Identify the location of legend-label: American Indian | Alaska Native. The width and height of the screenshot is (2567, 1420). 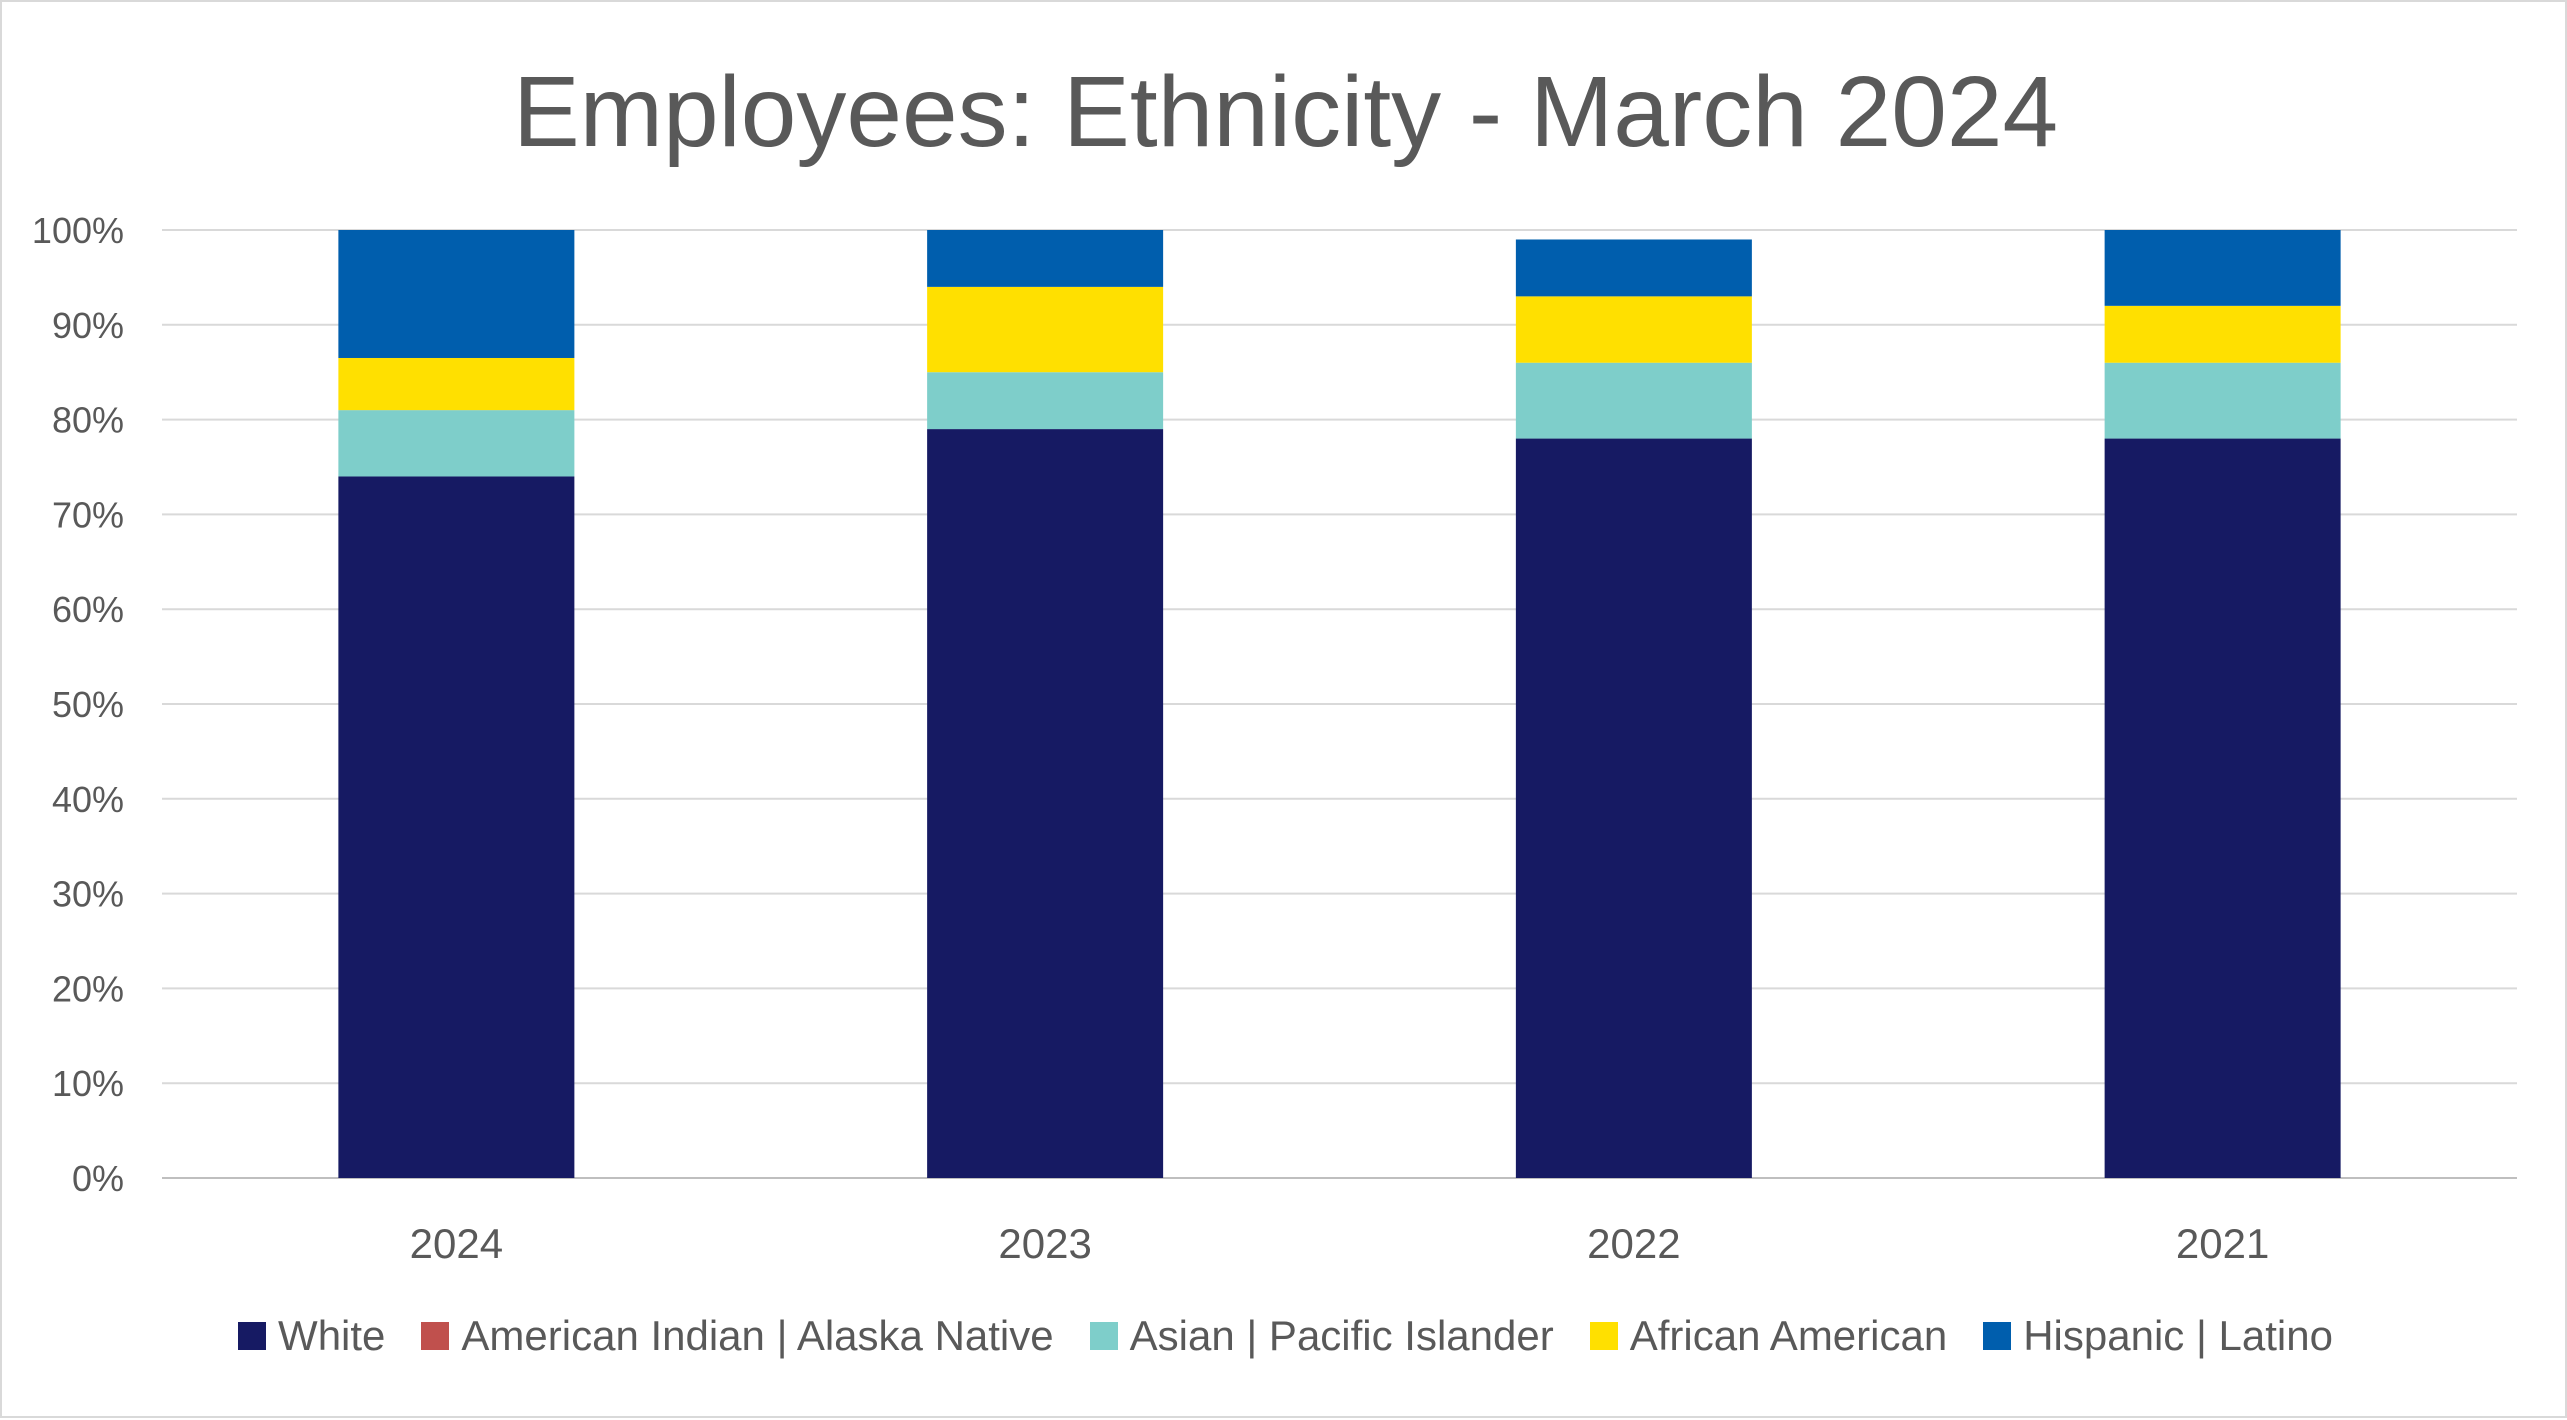
(757, 1335).